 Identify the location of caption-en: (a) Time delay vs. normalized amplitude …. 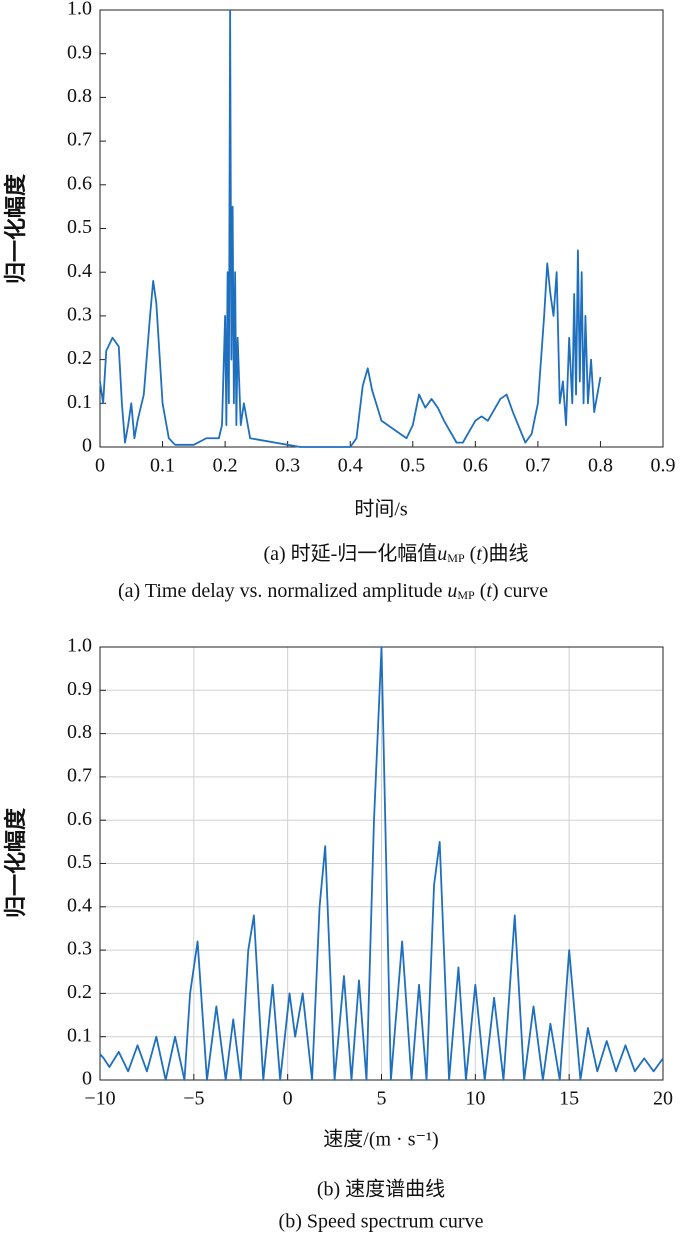
(333, 591).